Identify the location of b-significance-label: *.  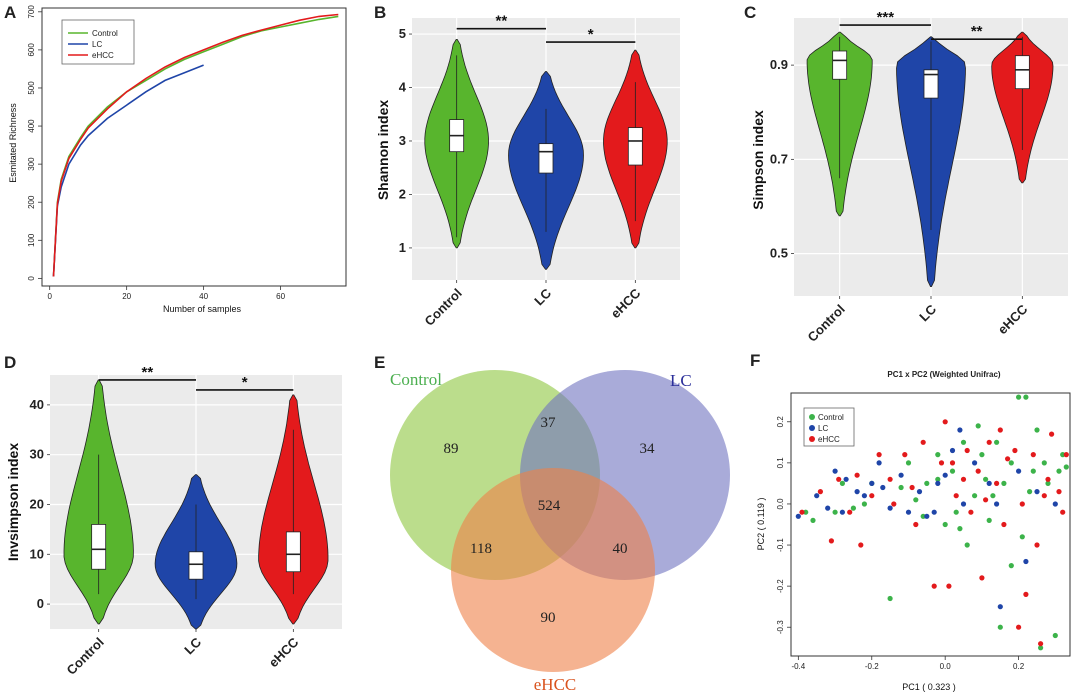
(591, 34).